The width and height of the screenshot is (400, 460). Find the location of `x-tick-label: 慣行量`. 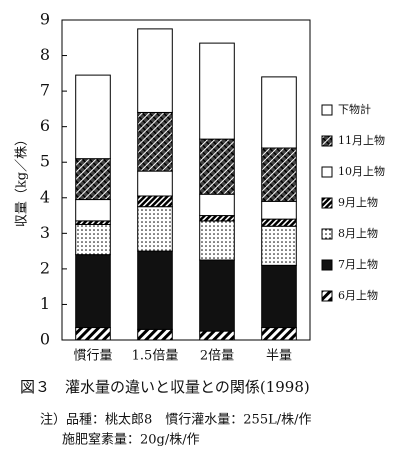

x-tick-label: 慣行量 is located at coordinates (92, 356).